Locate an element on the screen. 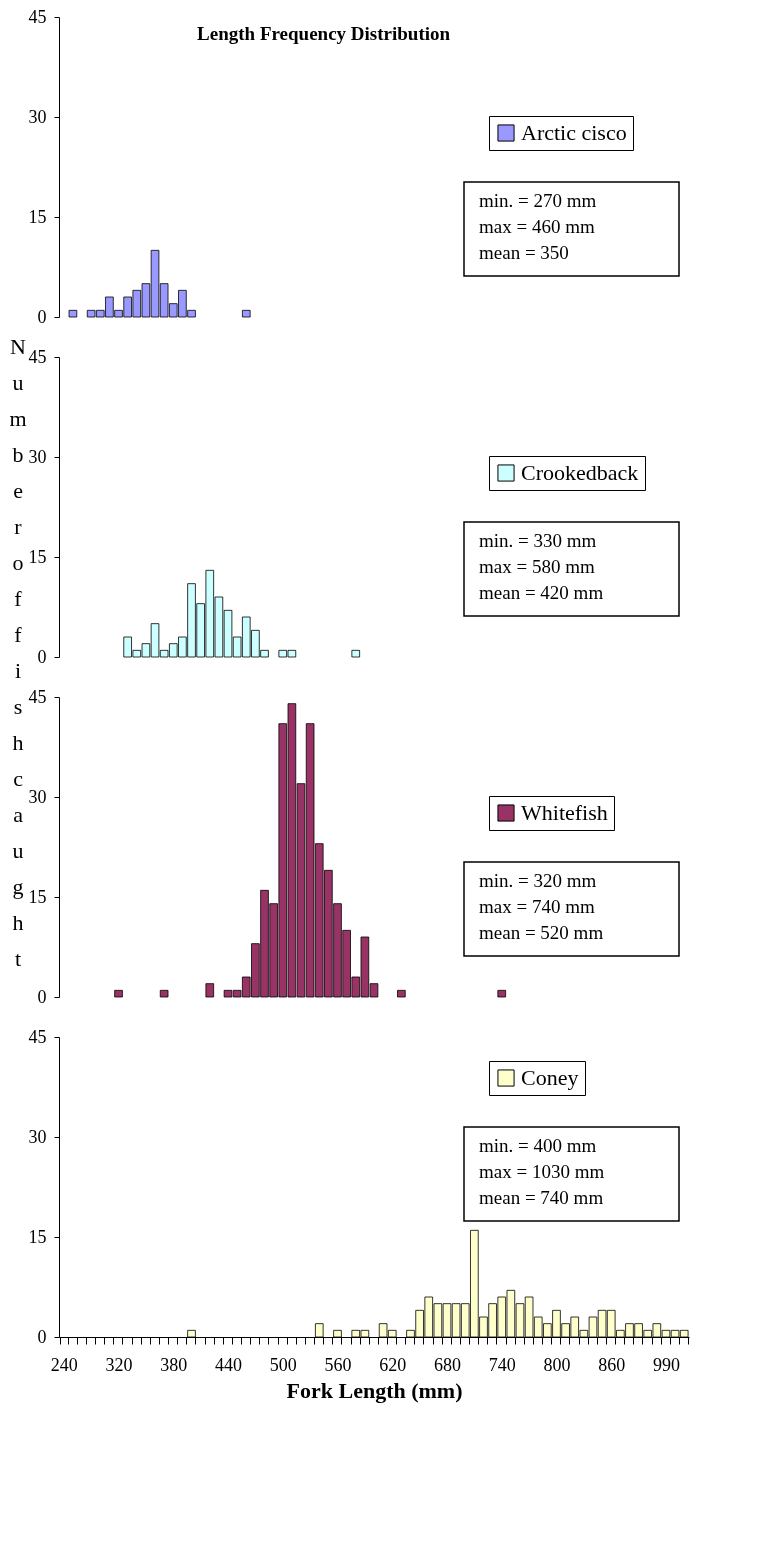 The height and width of the screenshot is (1557, 770). chart-title: Length Frequency Distribution is located at coordinates (324, 33).